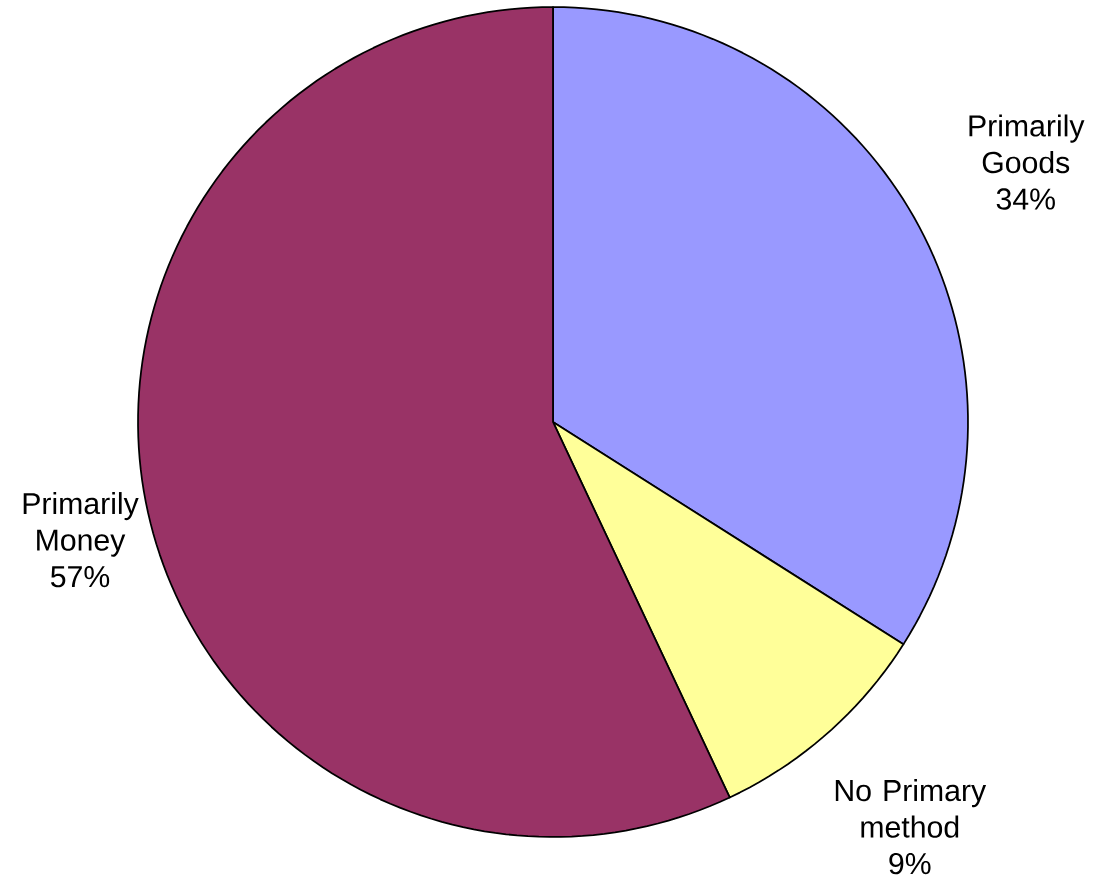  What do you see at coordinates (81, 524) in the screenshot?
I see `slice-label: Primarily Money` at bounding box center [81, 524].